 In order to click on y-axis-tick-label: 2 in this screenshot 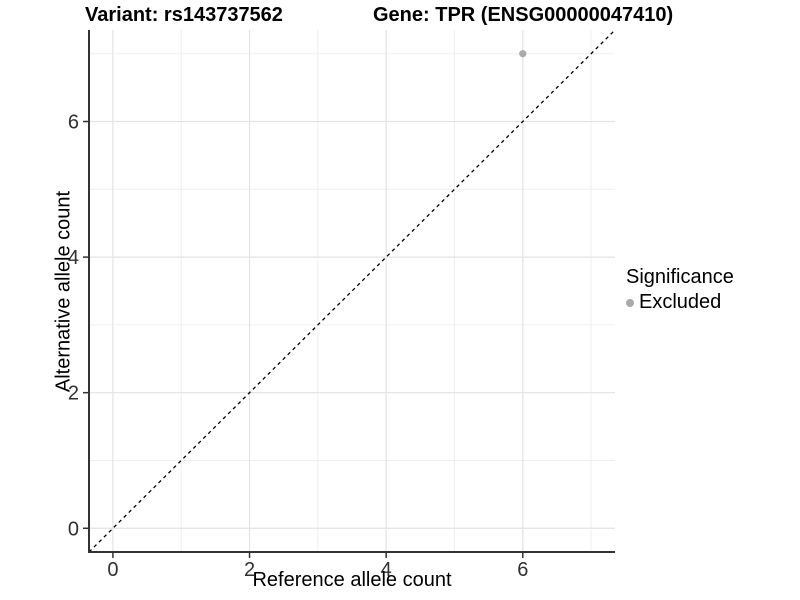, I will do `click(73, 394)`.